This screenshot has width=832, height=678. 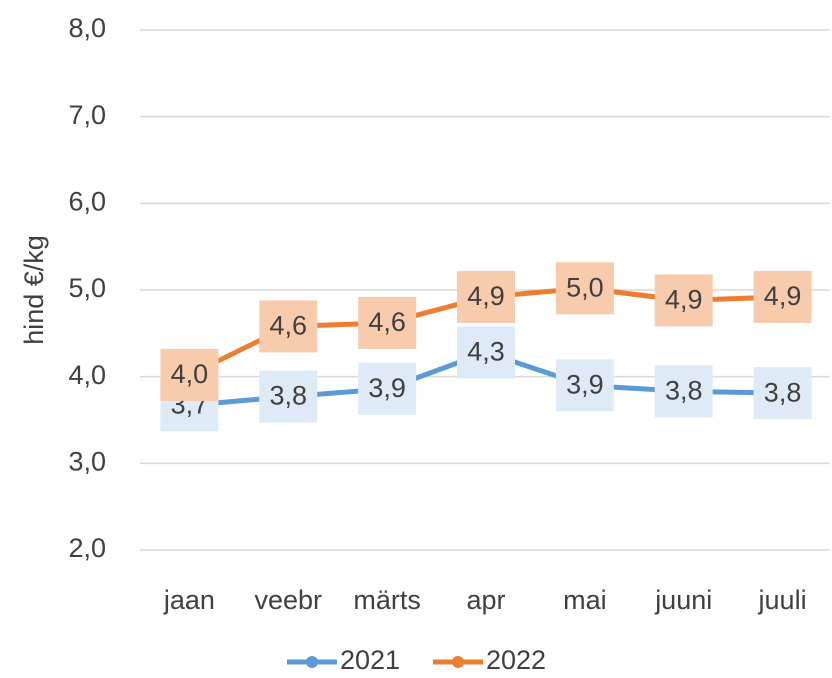 I want to click on data-label: 4,3, so click(x=486, y=352).